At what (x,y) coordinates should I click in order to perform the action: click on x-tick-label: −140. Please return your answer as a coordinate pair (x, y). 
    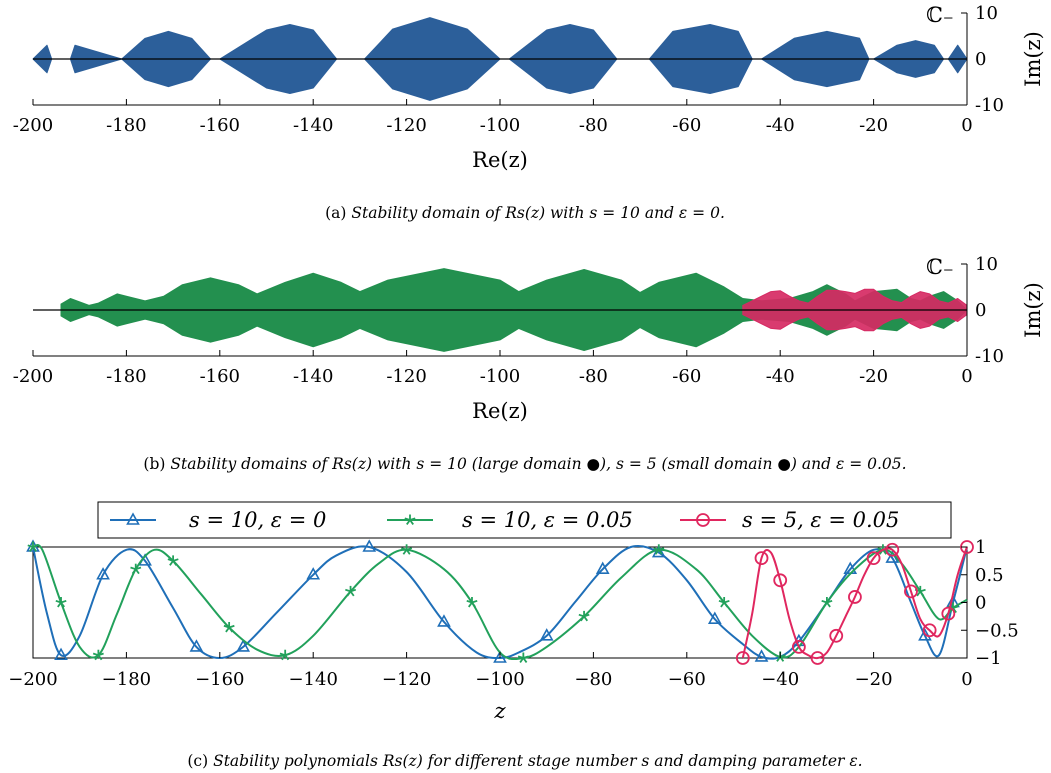
    Looking at the image, I should click on (312, 679).